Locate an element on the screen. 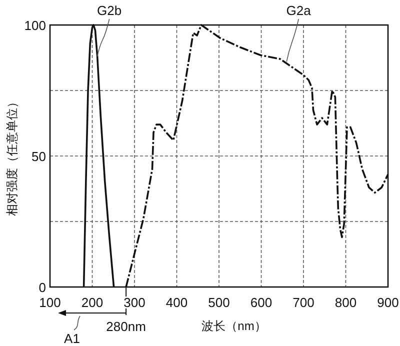  x-tick-label: 200 is located at coordinates (92, 302).